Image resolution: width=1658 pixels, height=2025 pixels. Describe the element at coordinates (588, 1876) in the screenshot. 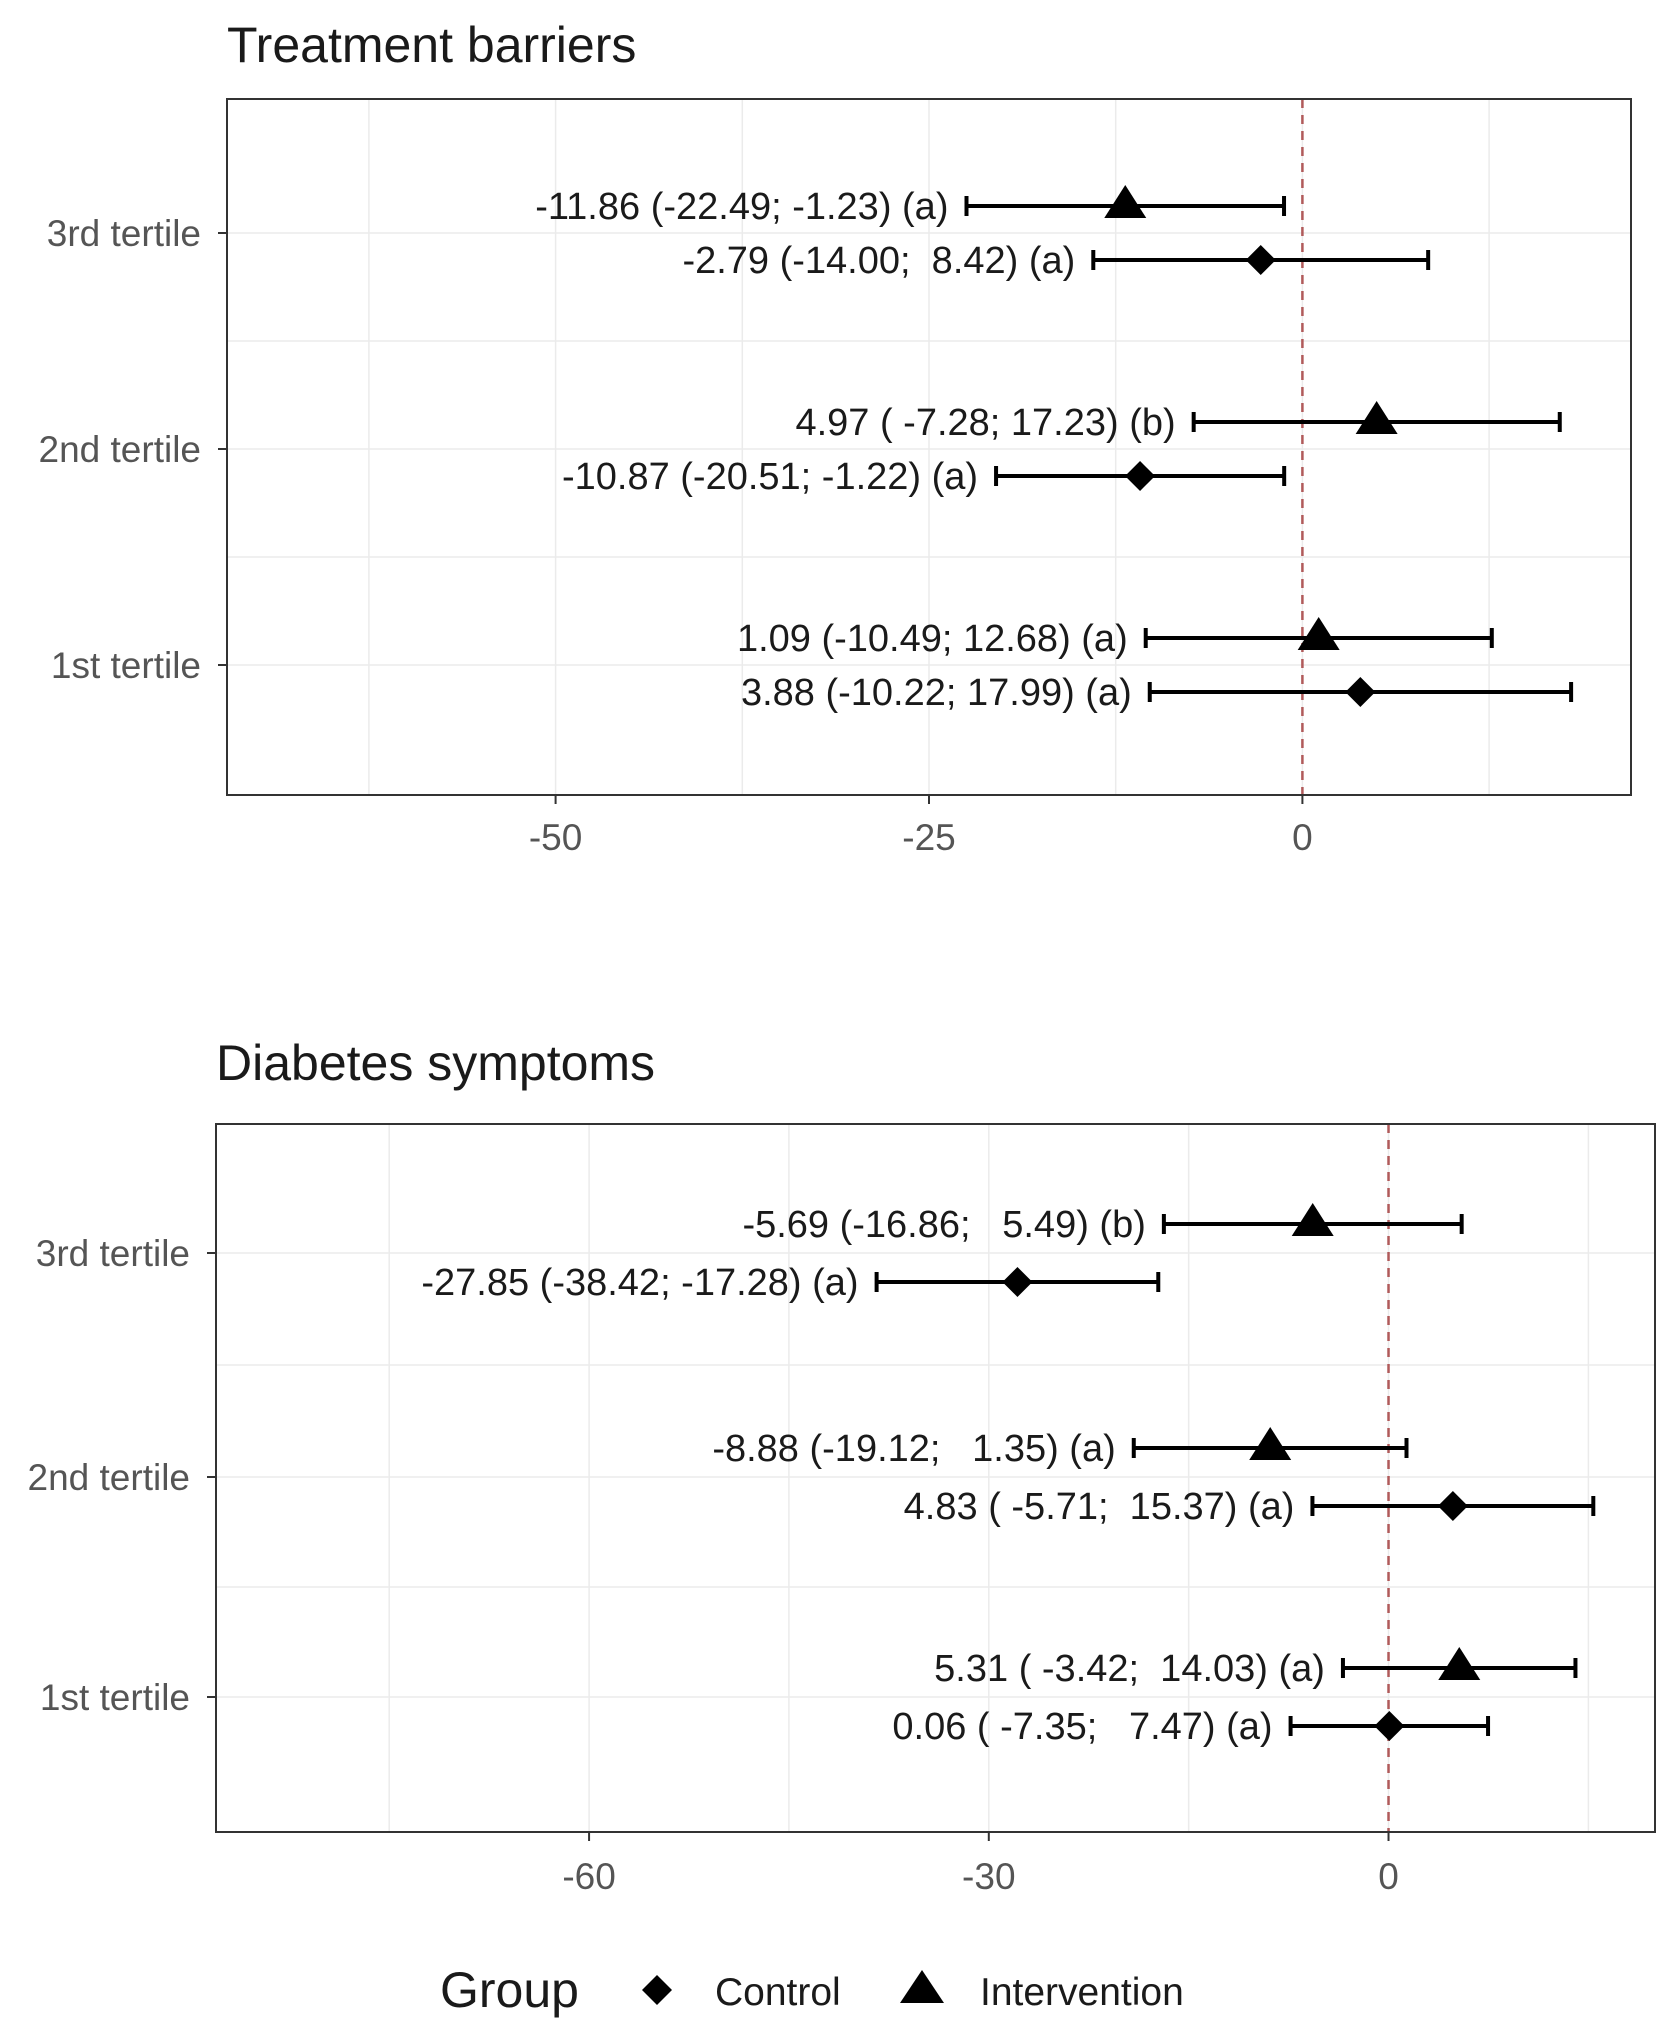

I see `x-tick-label: -60` at that location.